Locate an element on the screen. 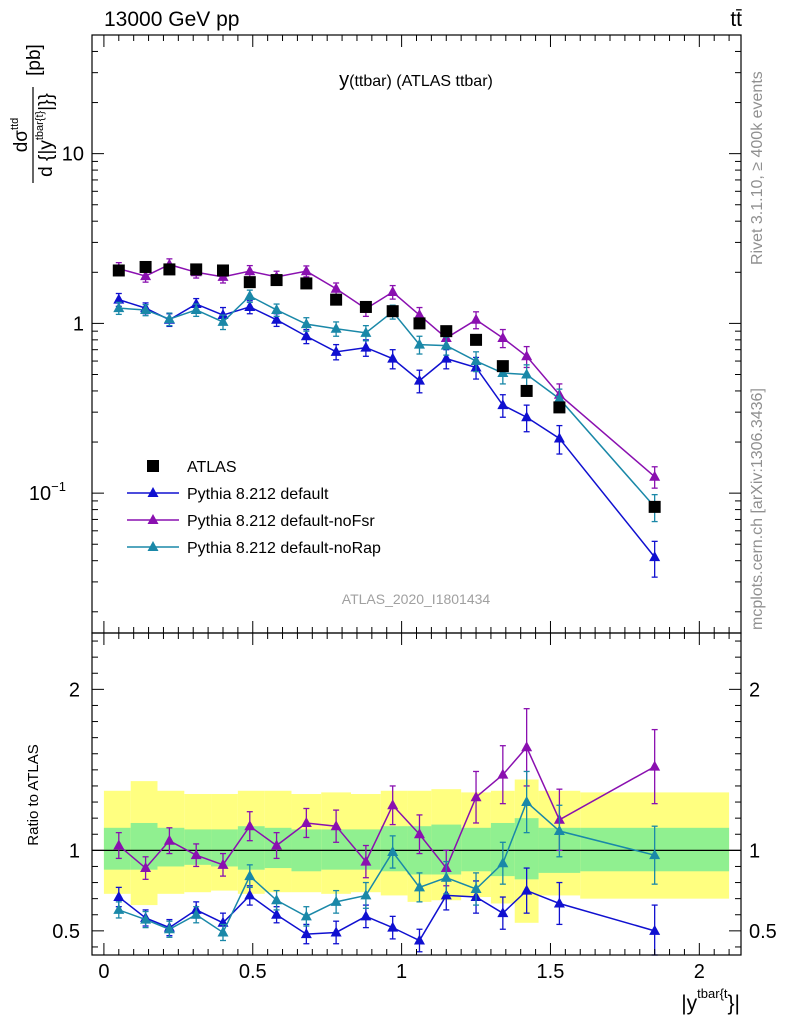 The width and height of the screenshot is (786, 1024). y-label-units: [pb] is located at coordinates (34, 60).